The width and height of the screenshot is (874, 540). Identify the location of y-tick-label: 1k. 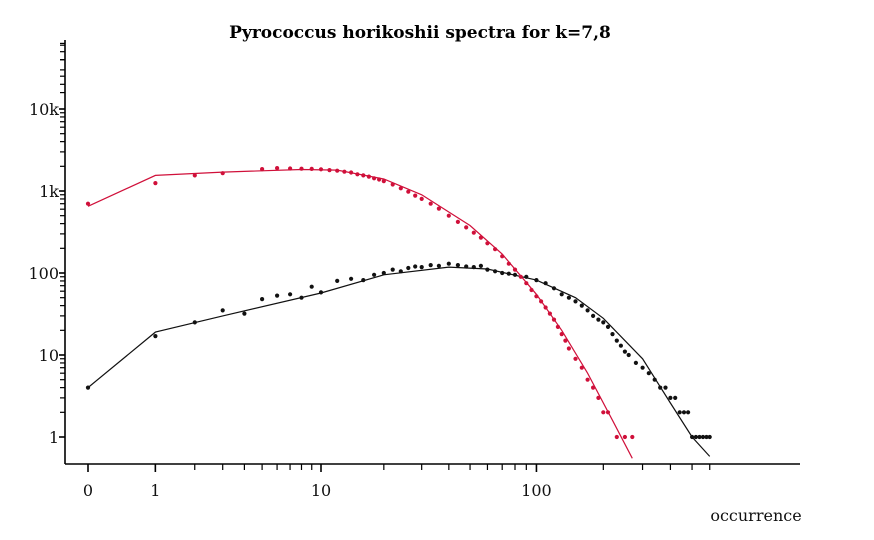
(49, 191).